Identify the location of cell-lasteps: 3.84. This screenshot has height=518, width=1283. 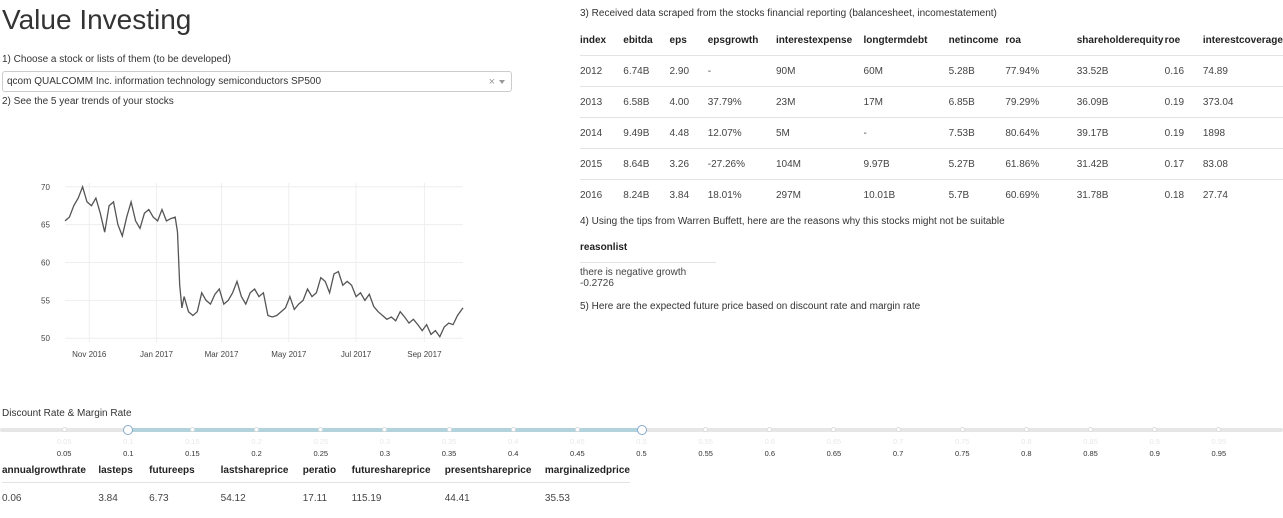
(124, 497).